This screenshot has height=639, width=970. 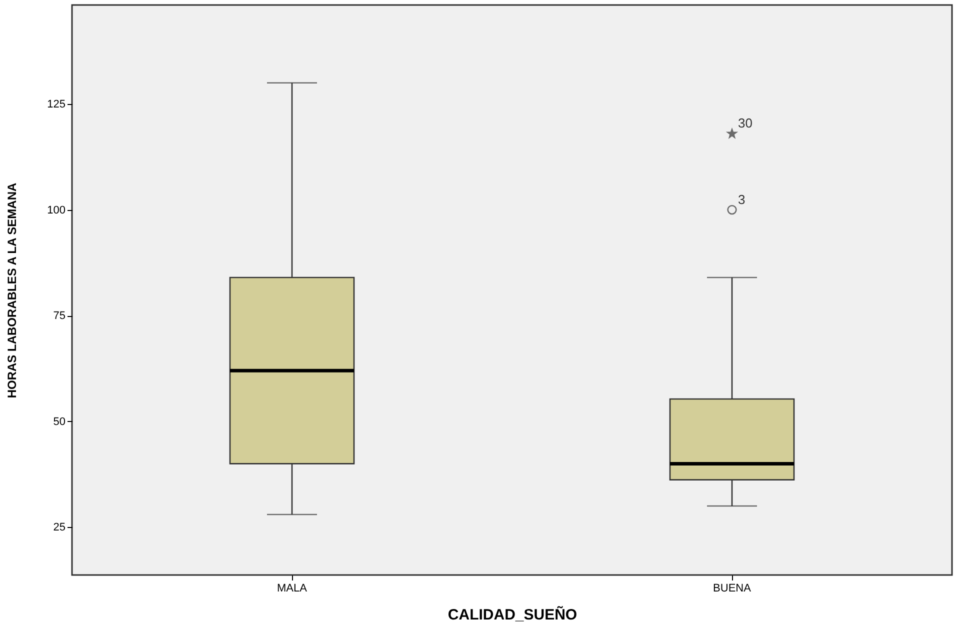 What do you see at coordinates (59, 528) in the screenshot?
I see `y-tick-label: 25` at bounding box center [59, 528].